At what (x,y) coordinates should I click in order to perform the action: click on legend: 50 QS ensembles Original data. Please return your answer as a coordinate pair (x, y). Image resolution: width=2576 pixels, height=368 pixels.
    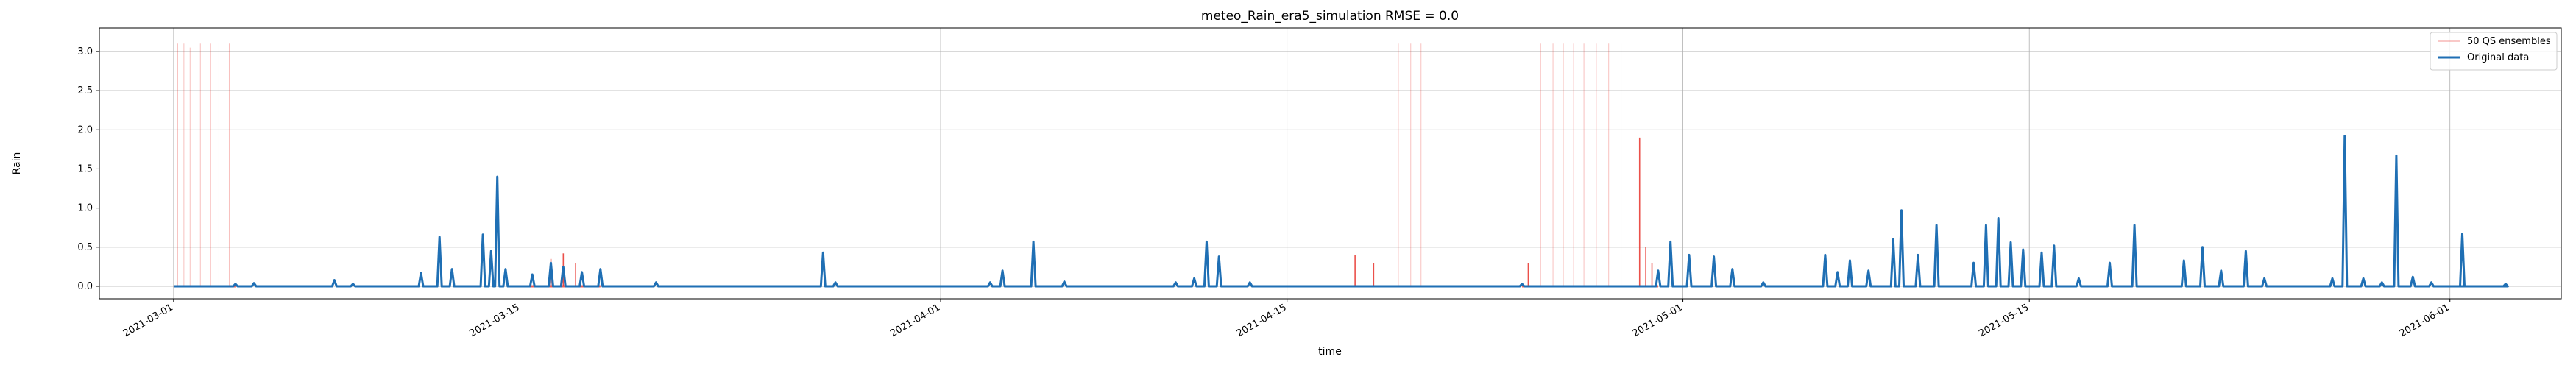
    Looking at the image, I should click on (2494, 52).